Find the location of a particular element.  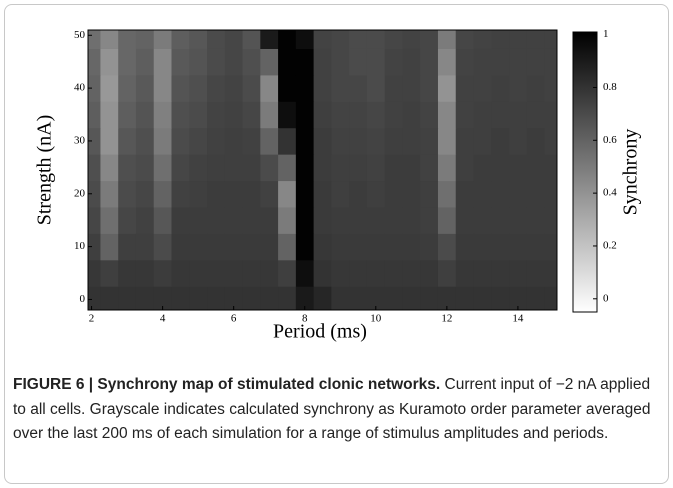

colorbar-tick-label: 0 is located at coordinates (606, 298).